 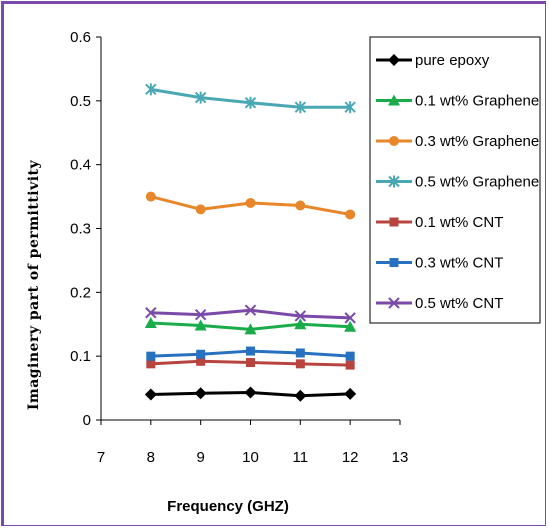 I want to click on x-tick-labels: 7 8 9 10 11 12 13, so click(x=253, y=457).